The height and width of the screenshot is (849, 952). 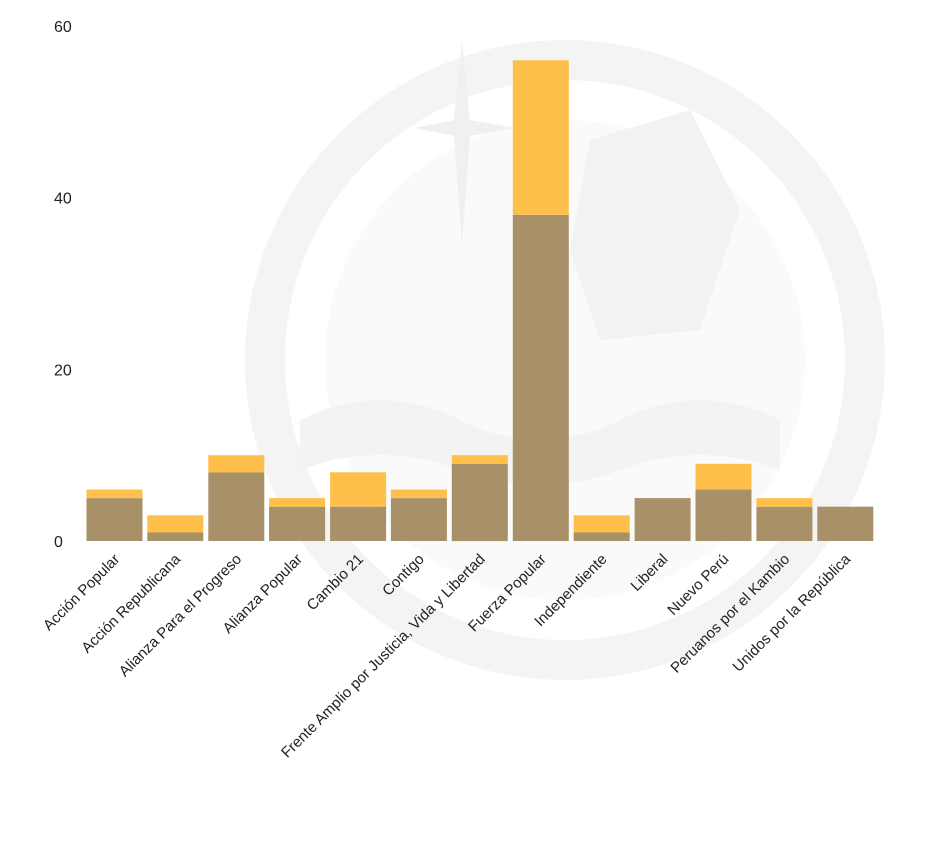 I want to click on y-axis: 0 20 40 60, so click(x=63, y=285).